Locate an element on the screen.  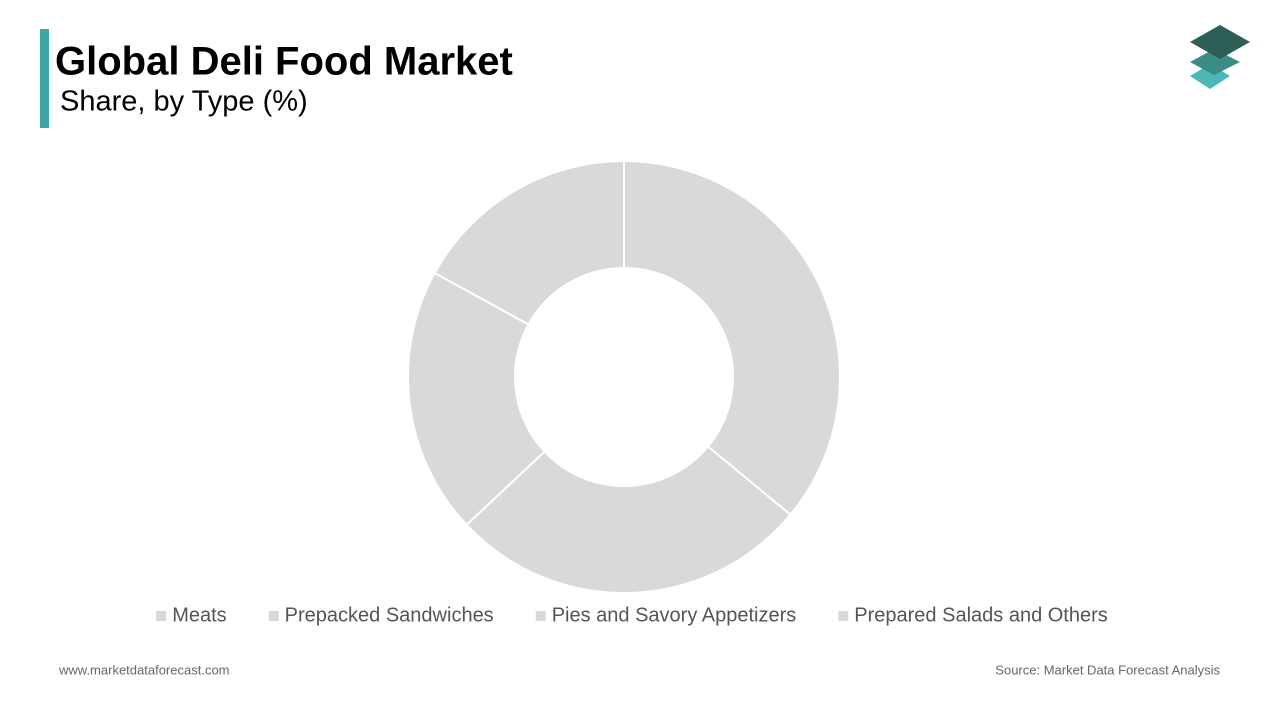
legend-label: Meats is located at coordinates (199, 615).